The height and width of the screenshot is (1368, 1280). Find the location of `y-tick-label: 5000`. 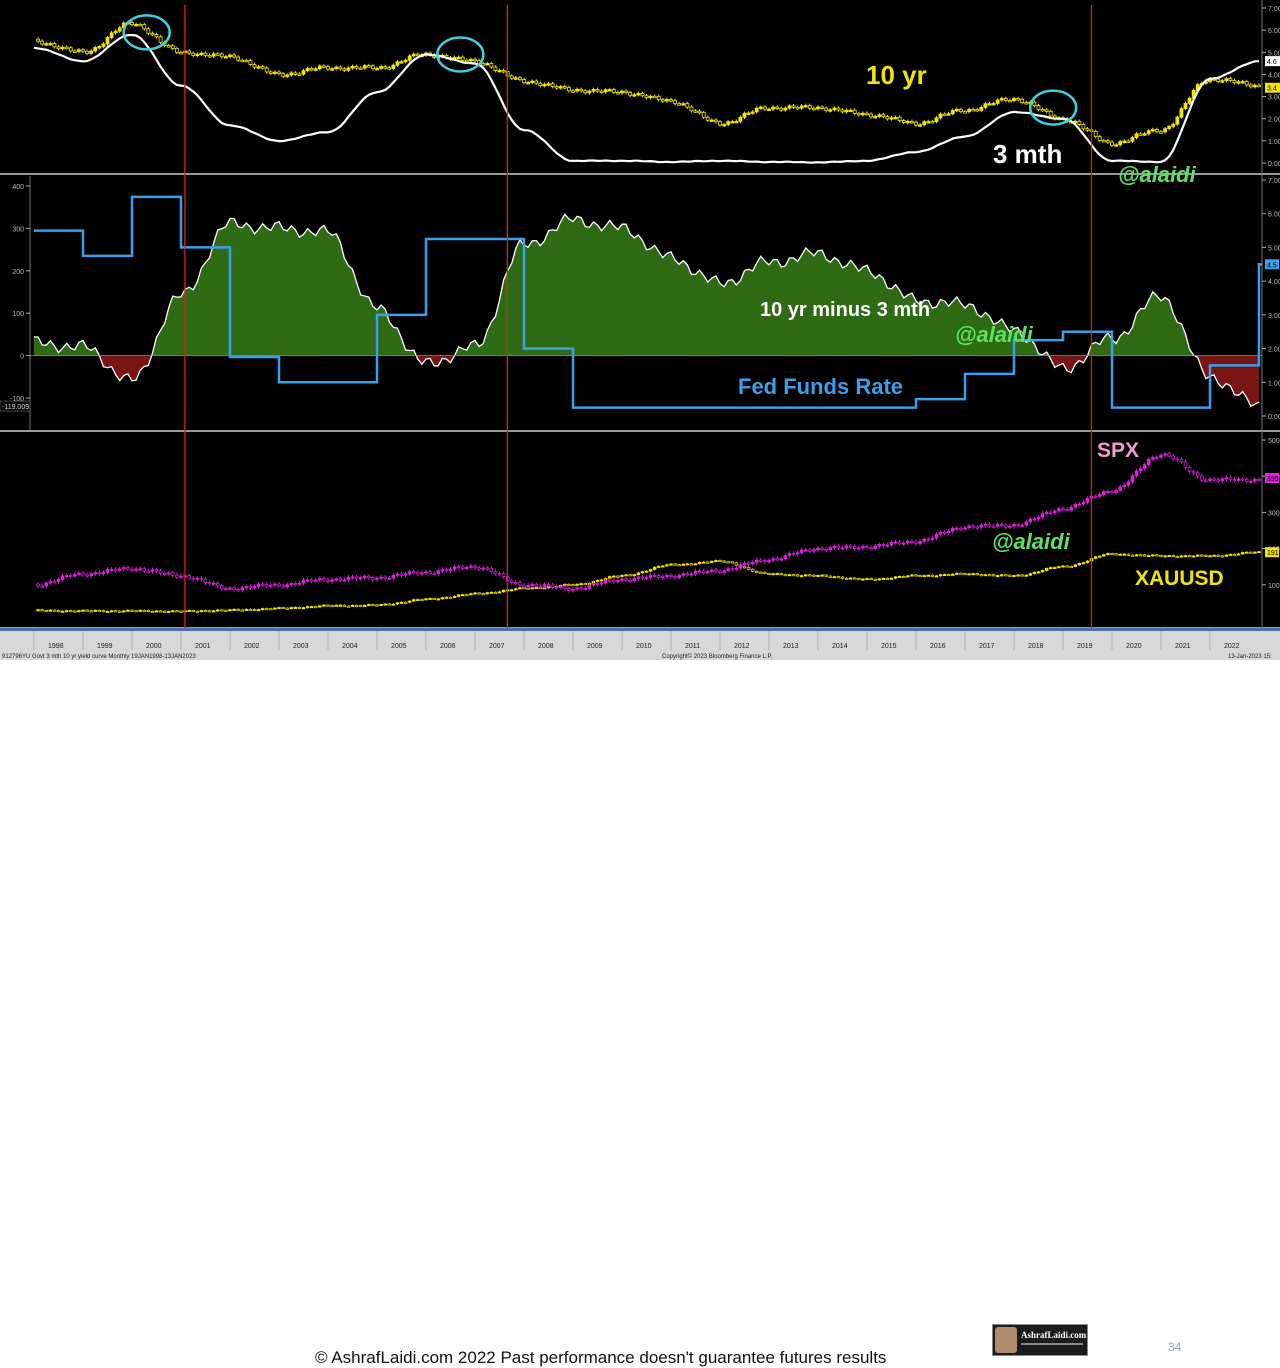

y-tick-label: 5000 is located at coordinates (1274, 441).